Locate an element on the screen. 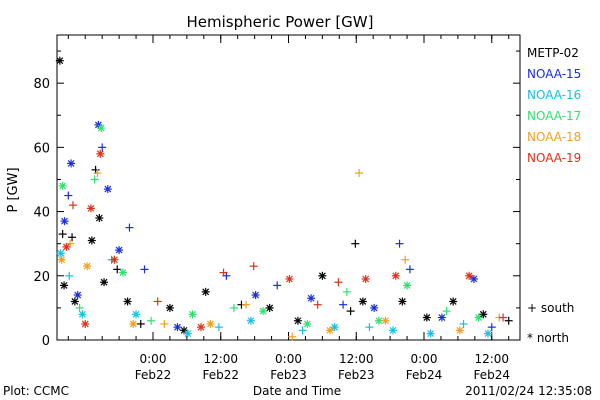 The image size is (600, 400). footer-timestamp: 2011/02/24 12:35:08 is located at coordinates (528, 391).